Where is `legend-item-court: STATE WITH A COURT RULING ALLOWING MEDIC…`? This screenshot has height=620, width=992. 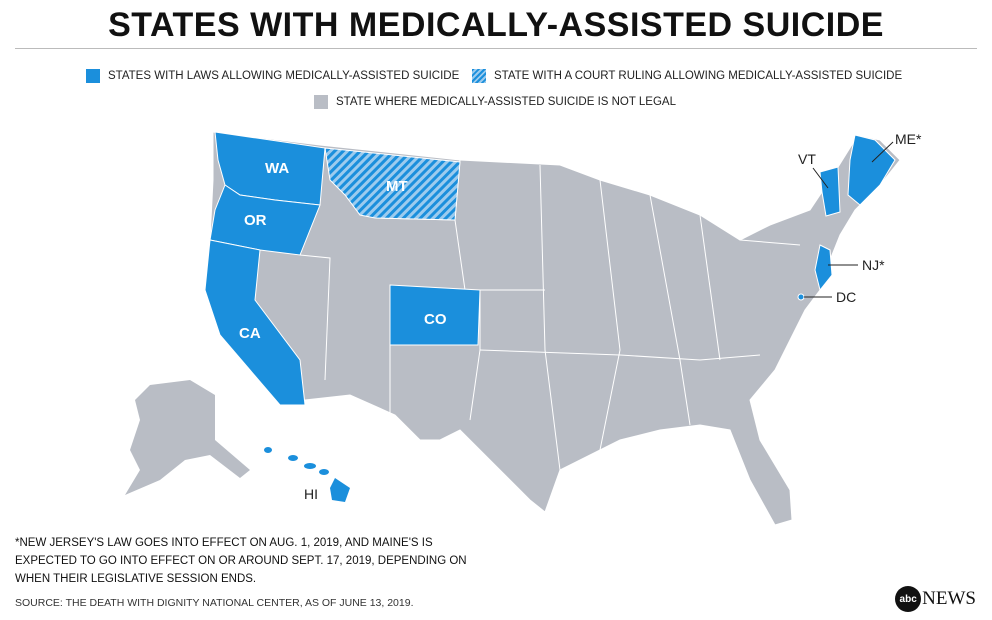 legend-item-court: STATE WITH A COURT RULING ALLOWING MEDIC… is located at coordinates (687, 76).